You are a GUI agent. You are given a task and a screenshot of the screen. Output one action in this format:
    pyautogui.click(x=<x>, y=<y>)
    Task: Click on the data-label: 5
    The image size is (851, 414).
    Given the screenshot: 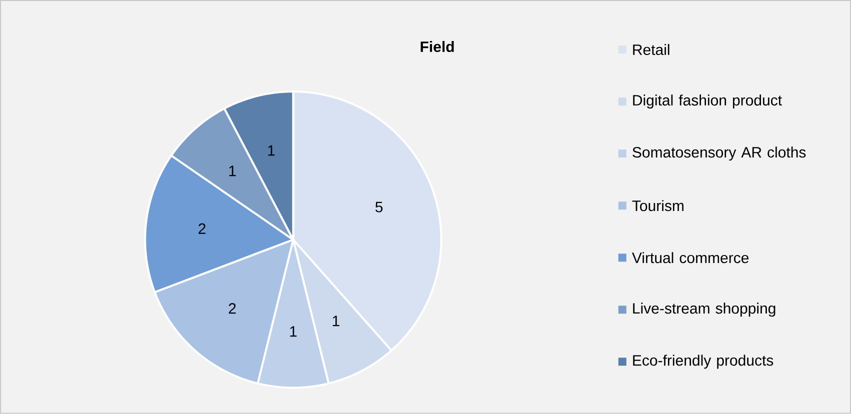 What is the action you would take?
    pyautogui.click(x=379, y=207)
    